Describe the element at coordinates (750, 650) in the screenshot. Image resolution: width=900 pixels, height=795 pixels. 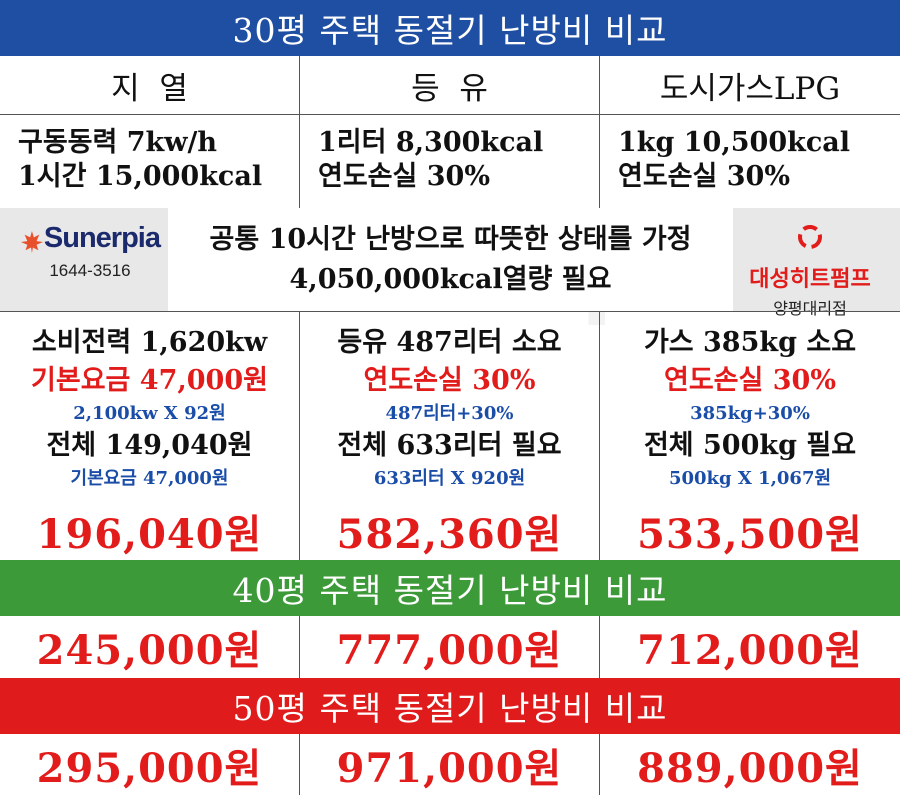
I see `price-40-gas: 712,000원` at that location.